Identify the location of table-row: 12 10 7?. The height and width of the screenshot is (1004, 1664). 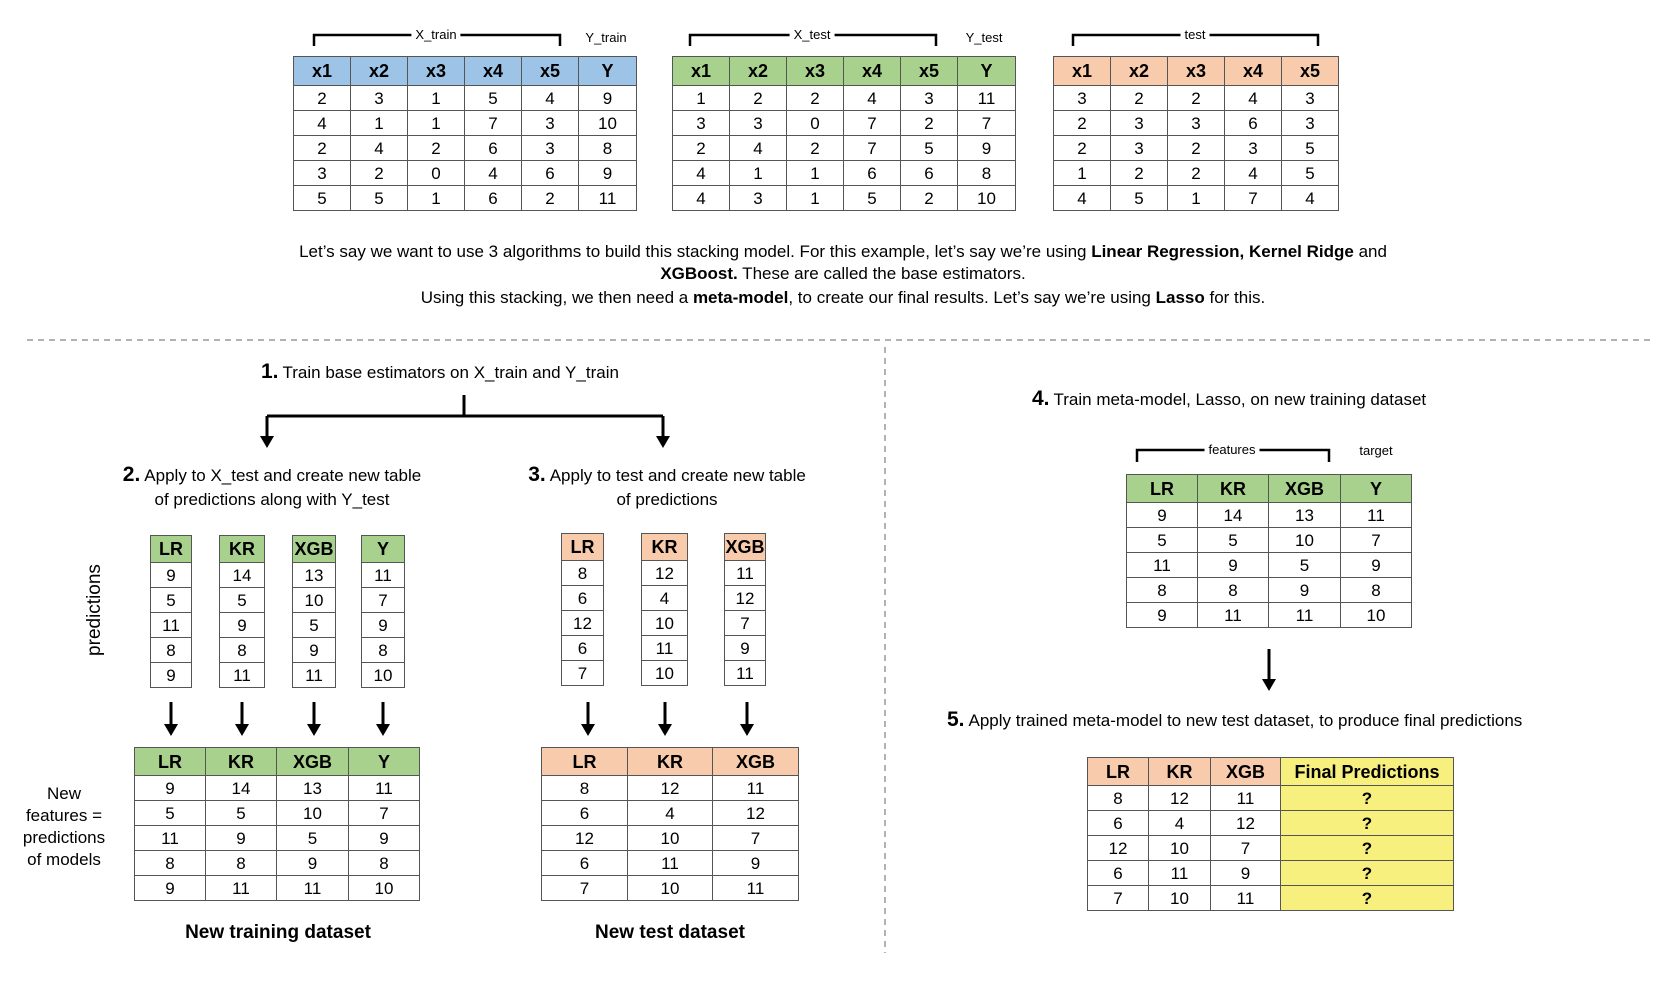
(1270, 848).